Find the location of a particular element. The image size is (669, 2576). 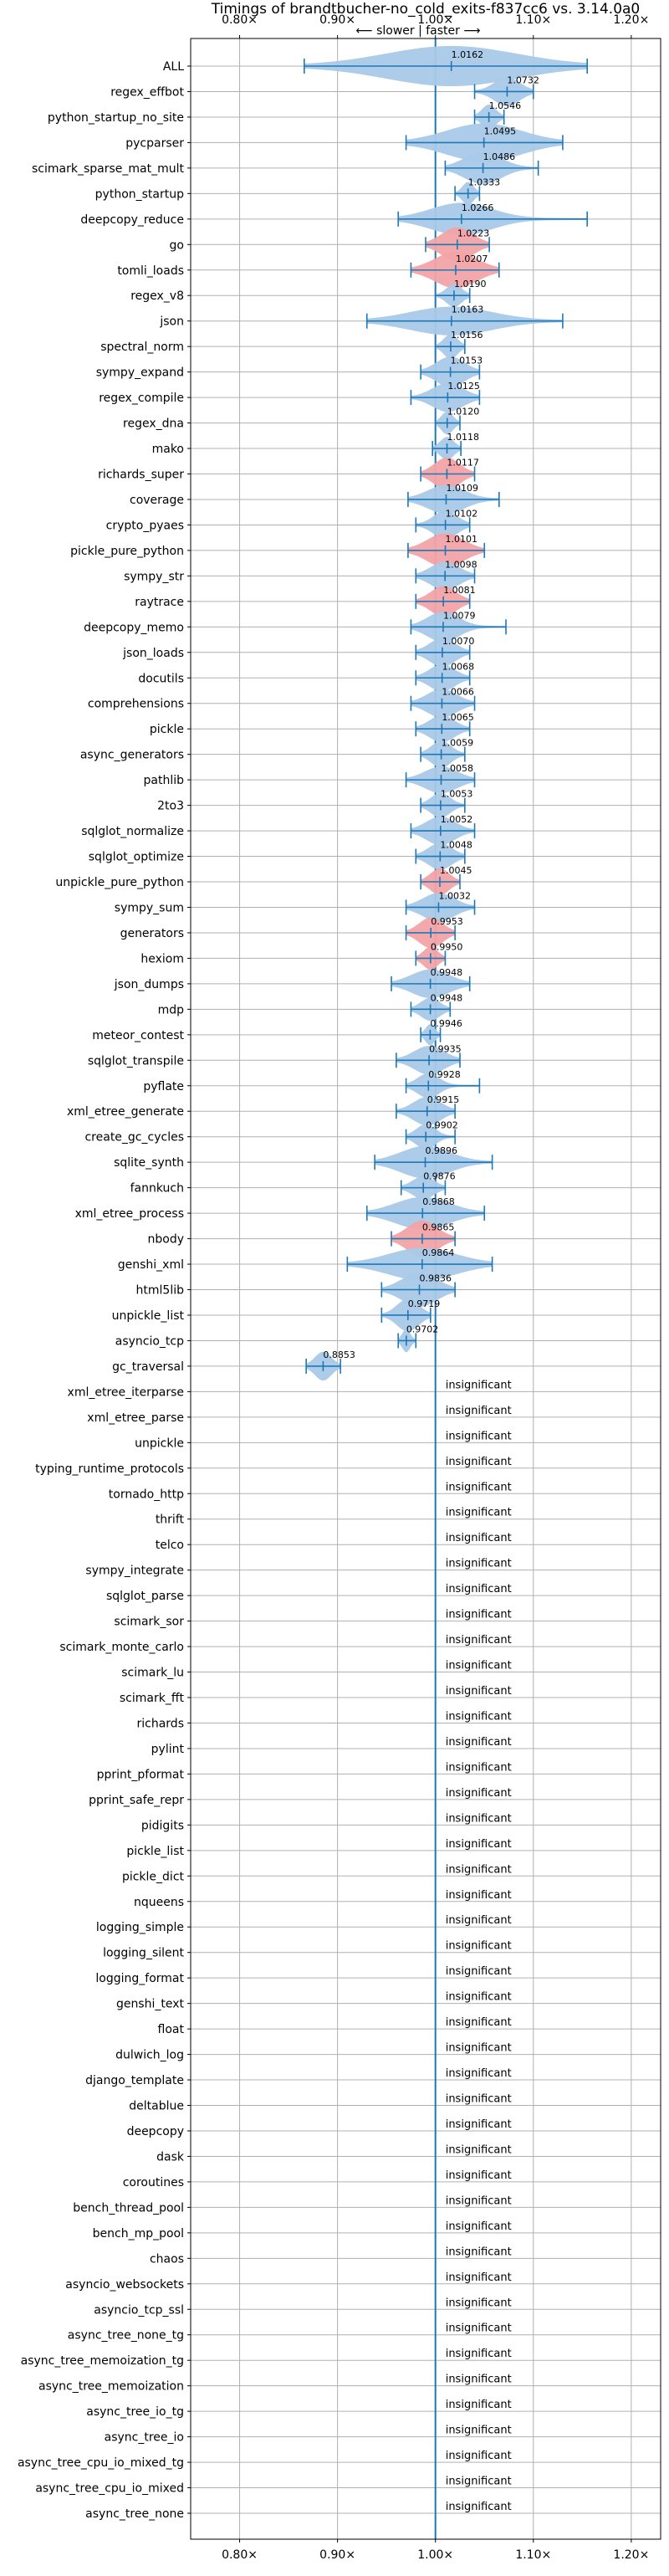

value-label: 0.9950 is located at coordinates (447, 947).